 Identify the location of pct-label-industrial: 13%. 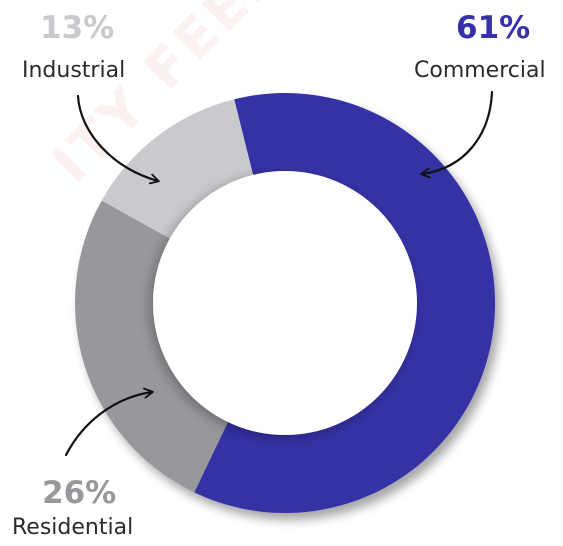
(77, 28).